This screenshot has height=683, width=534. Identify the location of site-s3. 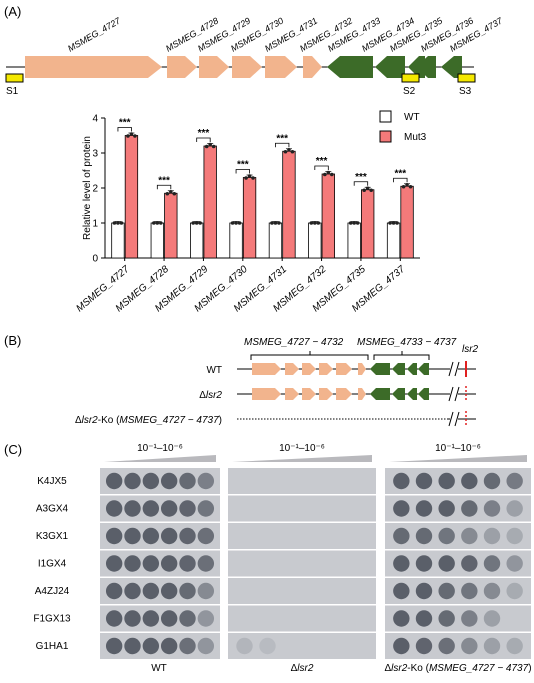
(466, 78).